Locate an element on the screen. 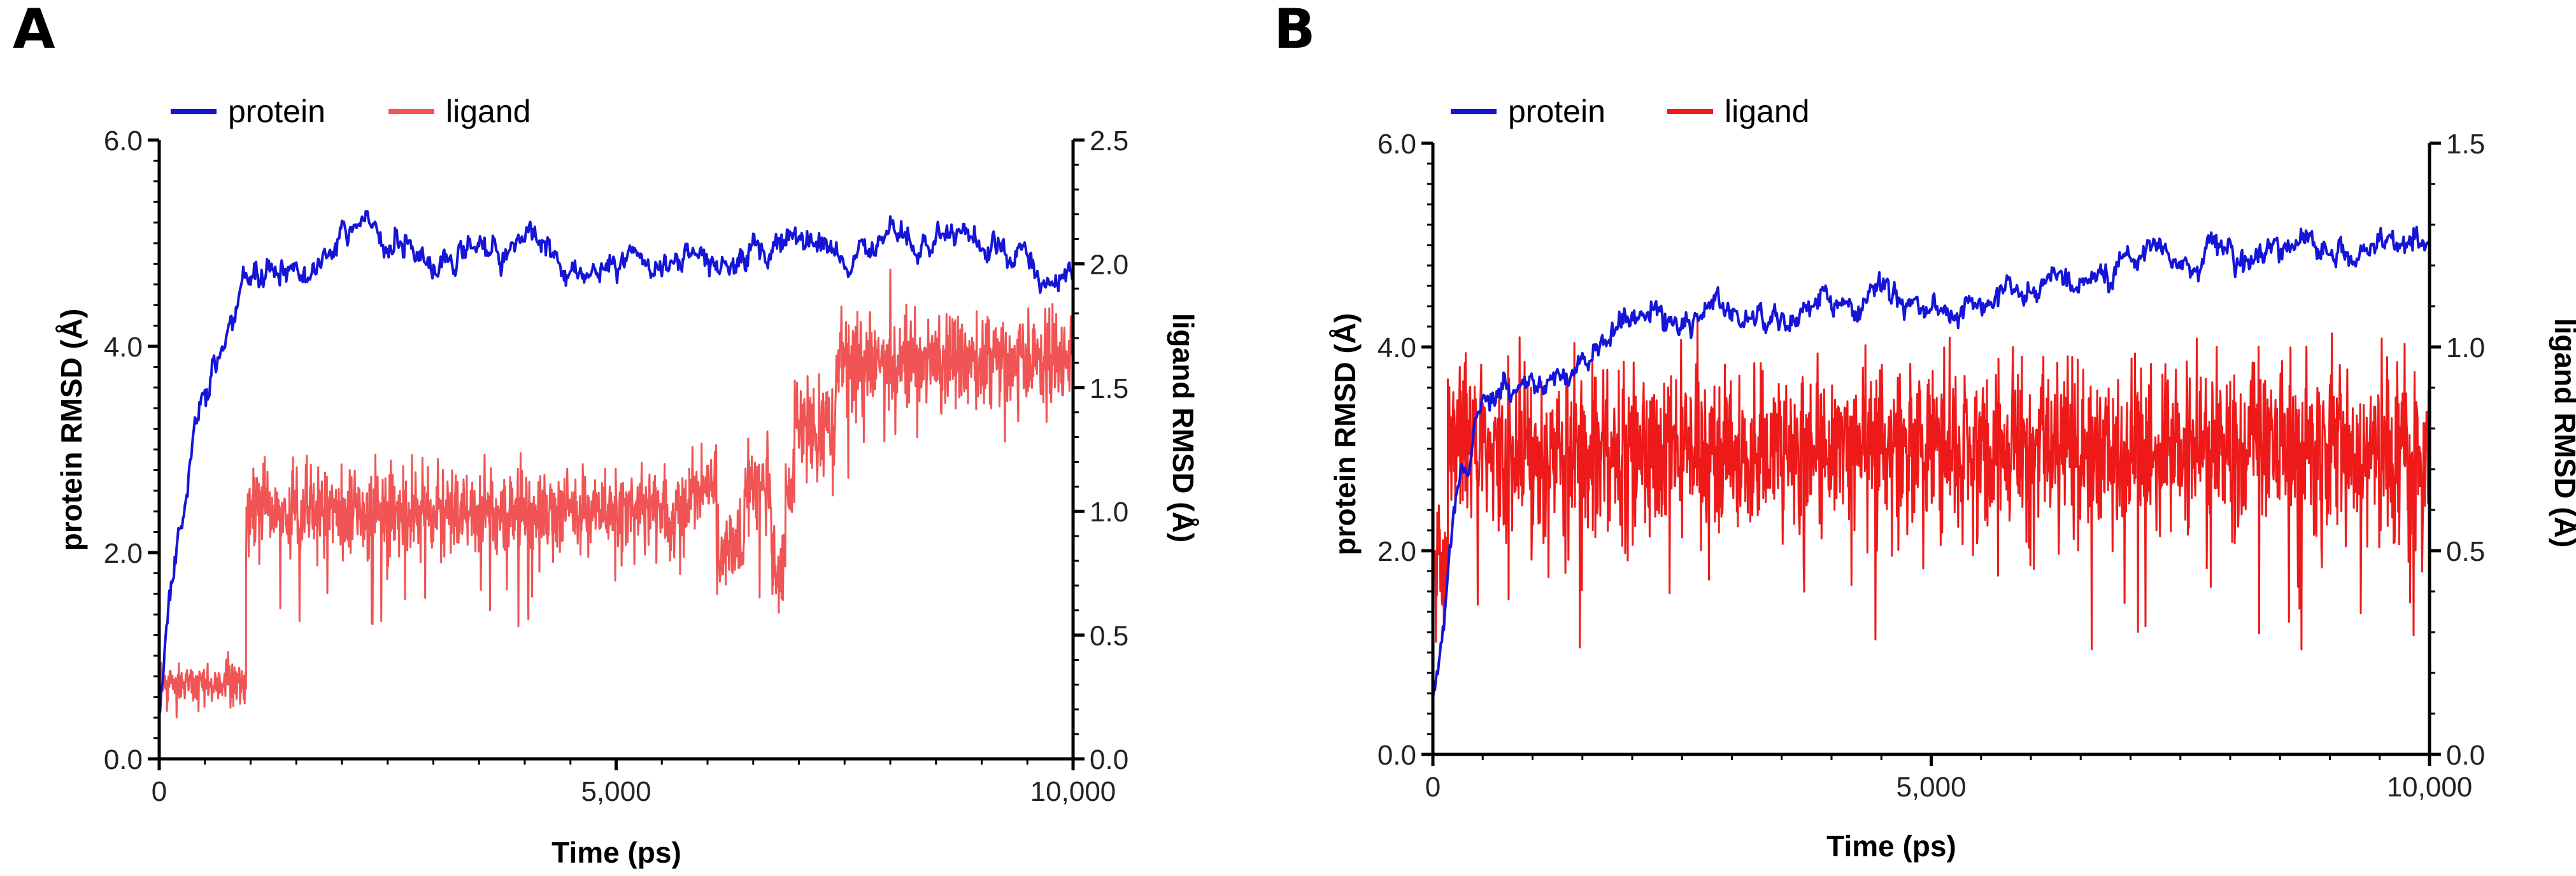  panel-a-xtick-label: 0 is located at coordinates (160, 791).